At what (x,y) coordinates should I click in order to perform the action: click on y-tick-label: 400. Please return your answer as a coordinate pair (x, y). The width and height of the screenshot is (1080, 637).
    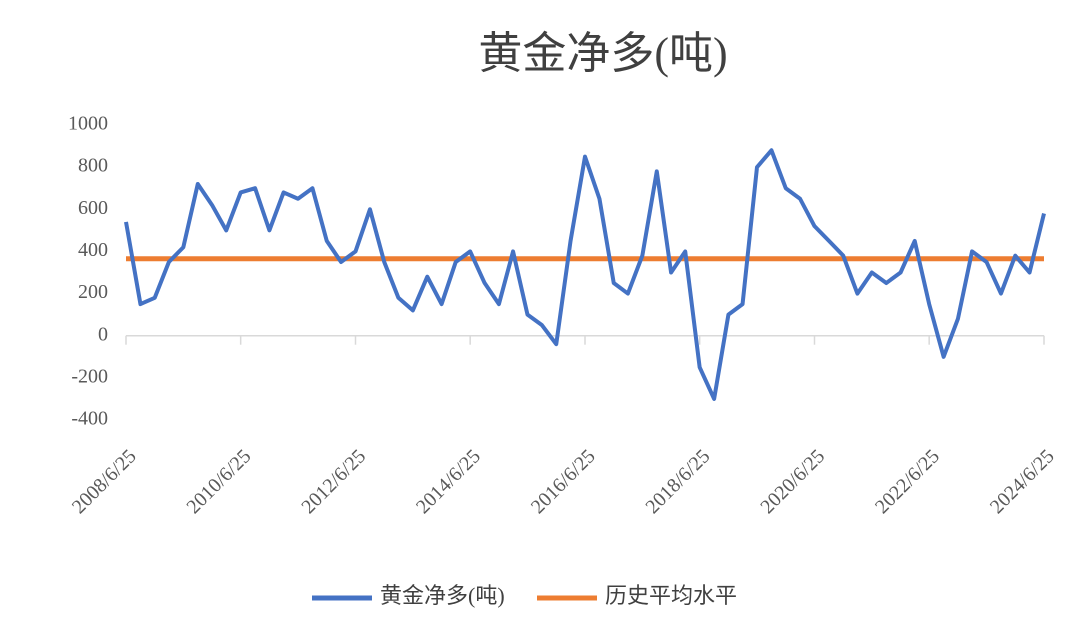
    Looking at the image, I should click on (93, 250).